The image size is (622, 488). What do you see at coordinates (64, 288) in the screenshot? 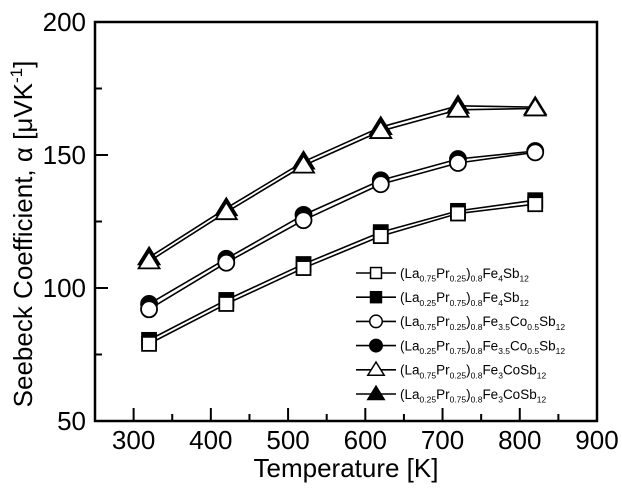
I see `y-tick-label: 100` at bounding box center [64, 288].